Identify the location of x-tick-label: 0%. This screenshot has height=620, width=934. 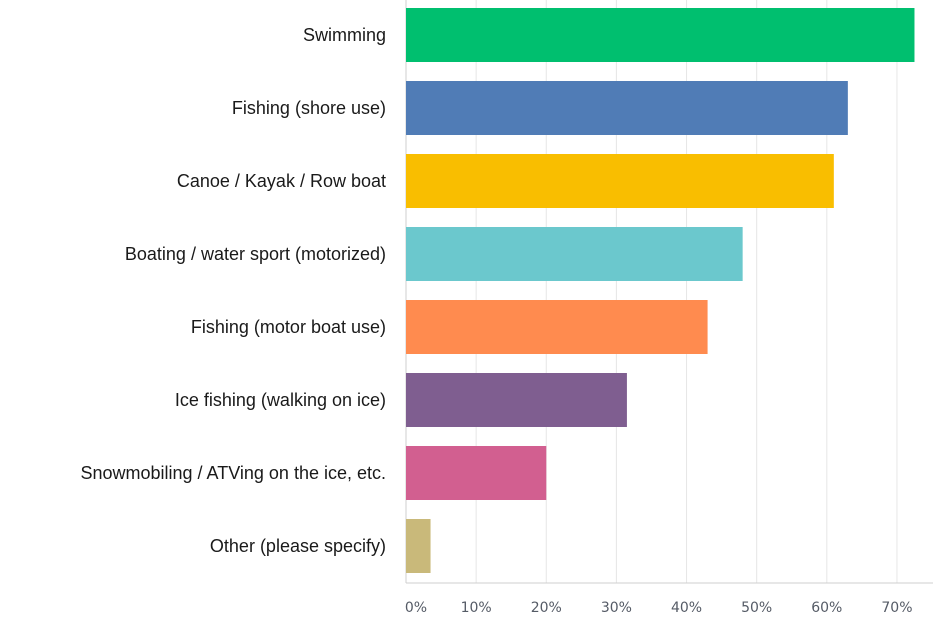
(416, 608).